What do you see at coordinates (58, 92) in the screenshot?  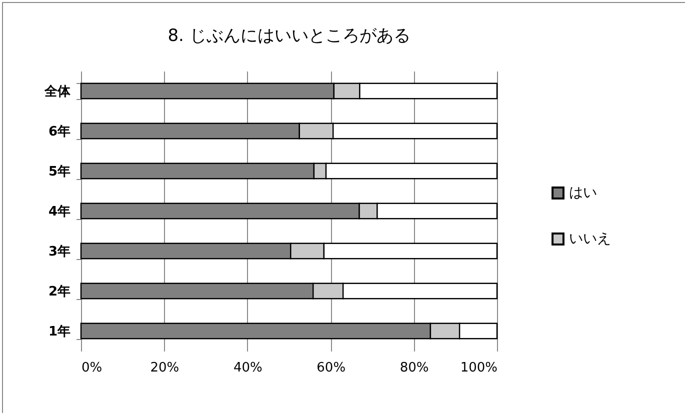 I see `y-tick-label: 全体` at bounding box center [58, 92].